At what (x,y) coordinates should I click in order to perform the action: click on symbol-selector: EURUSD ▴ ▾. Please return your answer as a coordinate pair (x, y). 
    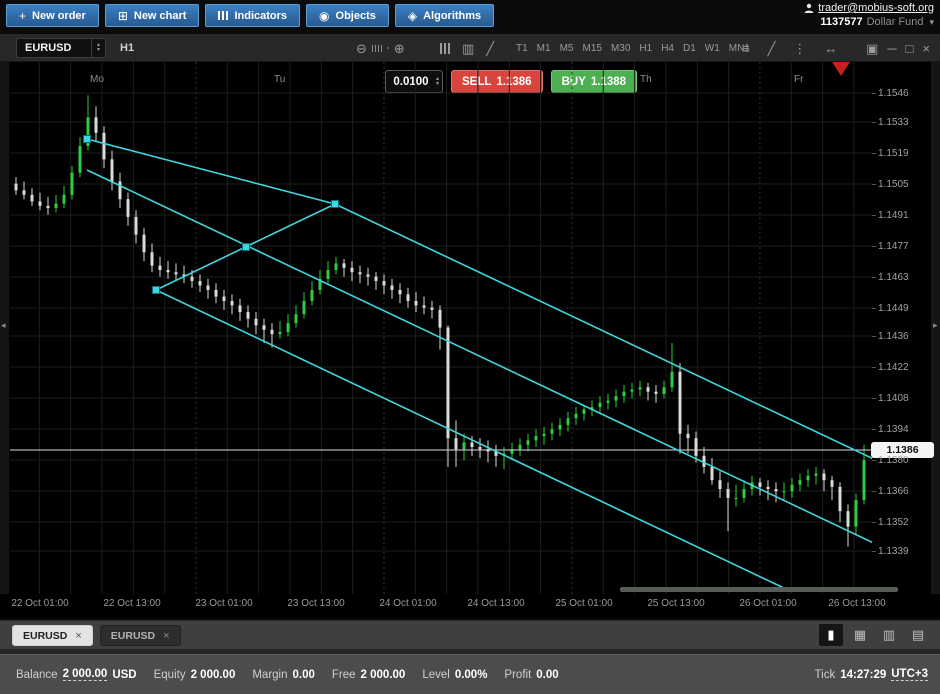
    Looking at the image, I should click on (61, 48).